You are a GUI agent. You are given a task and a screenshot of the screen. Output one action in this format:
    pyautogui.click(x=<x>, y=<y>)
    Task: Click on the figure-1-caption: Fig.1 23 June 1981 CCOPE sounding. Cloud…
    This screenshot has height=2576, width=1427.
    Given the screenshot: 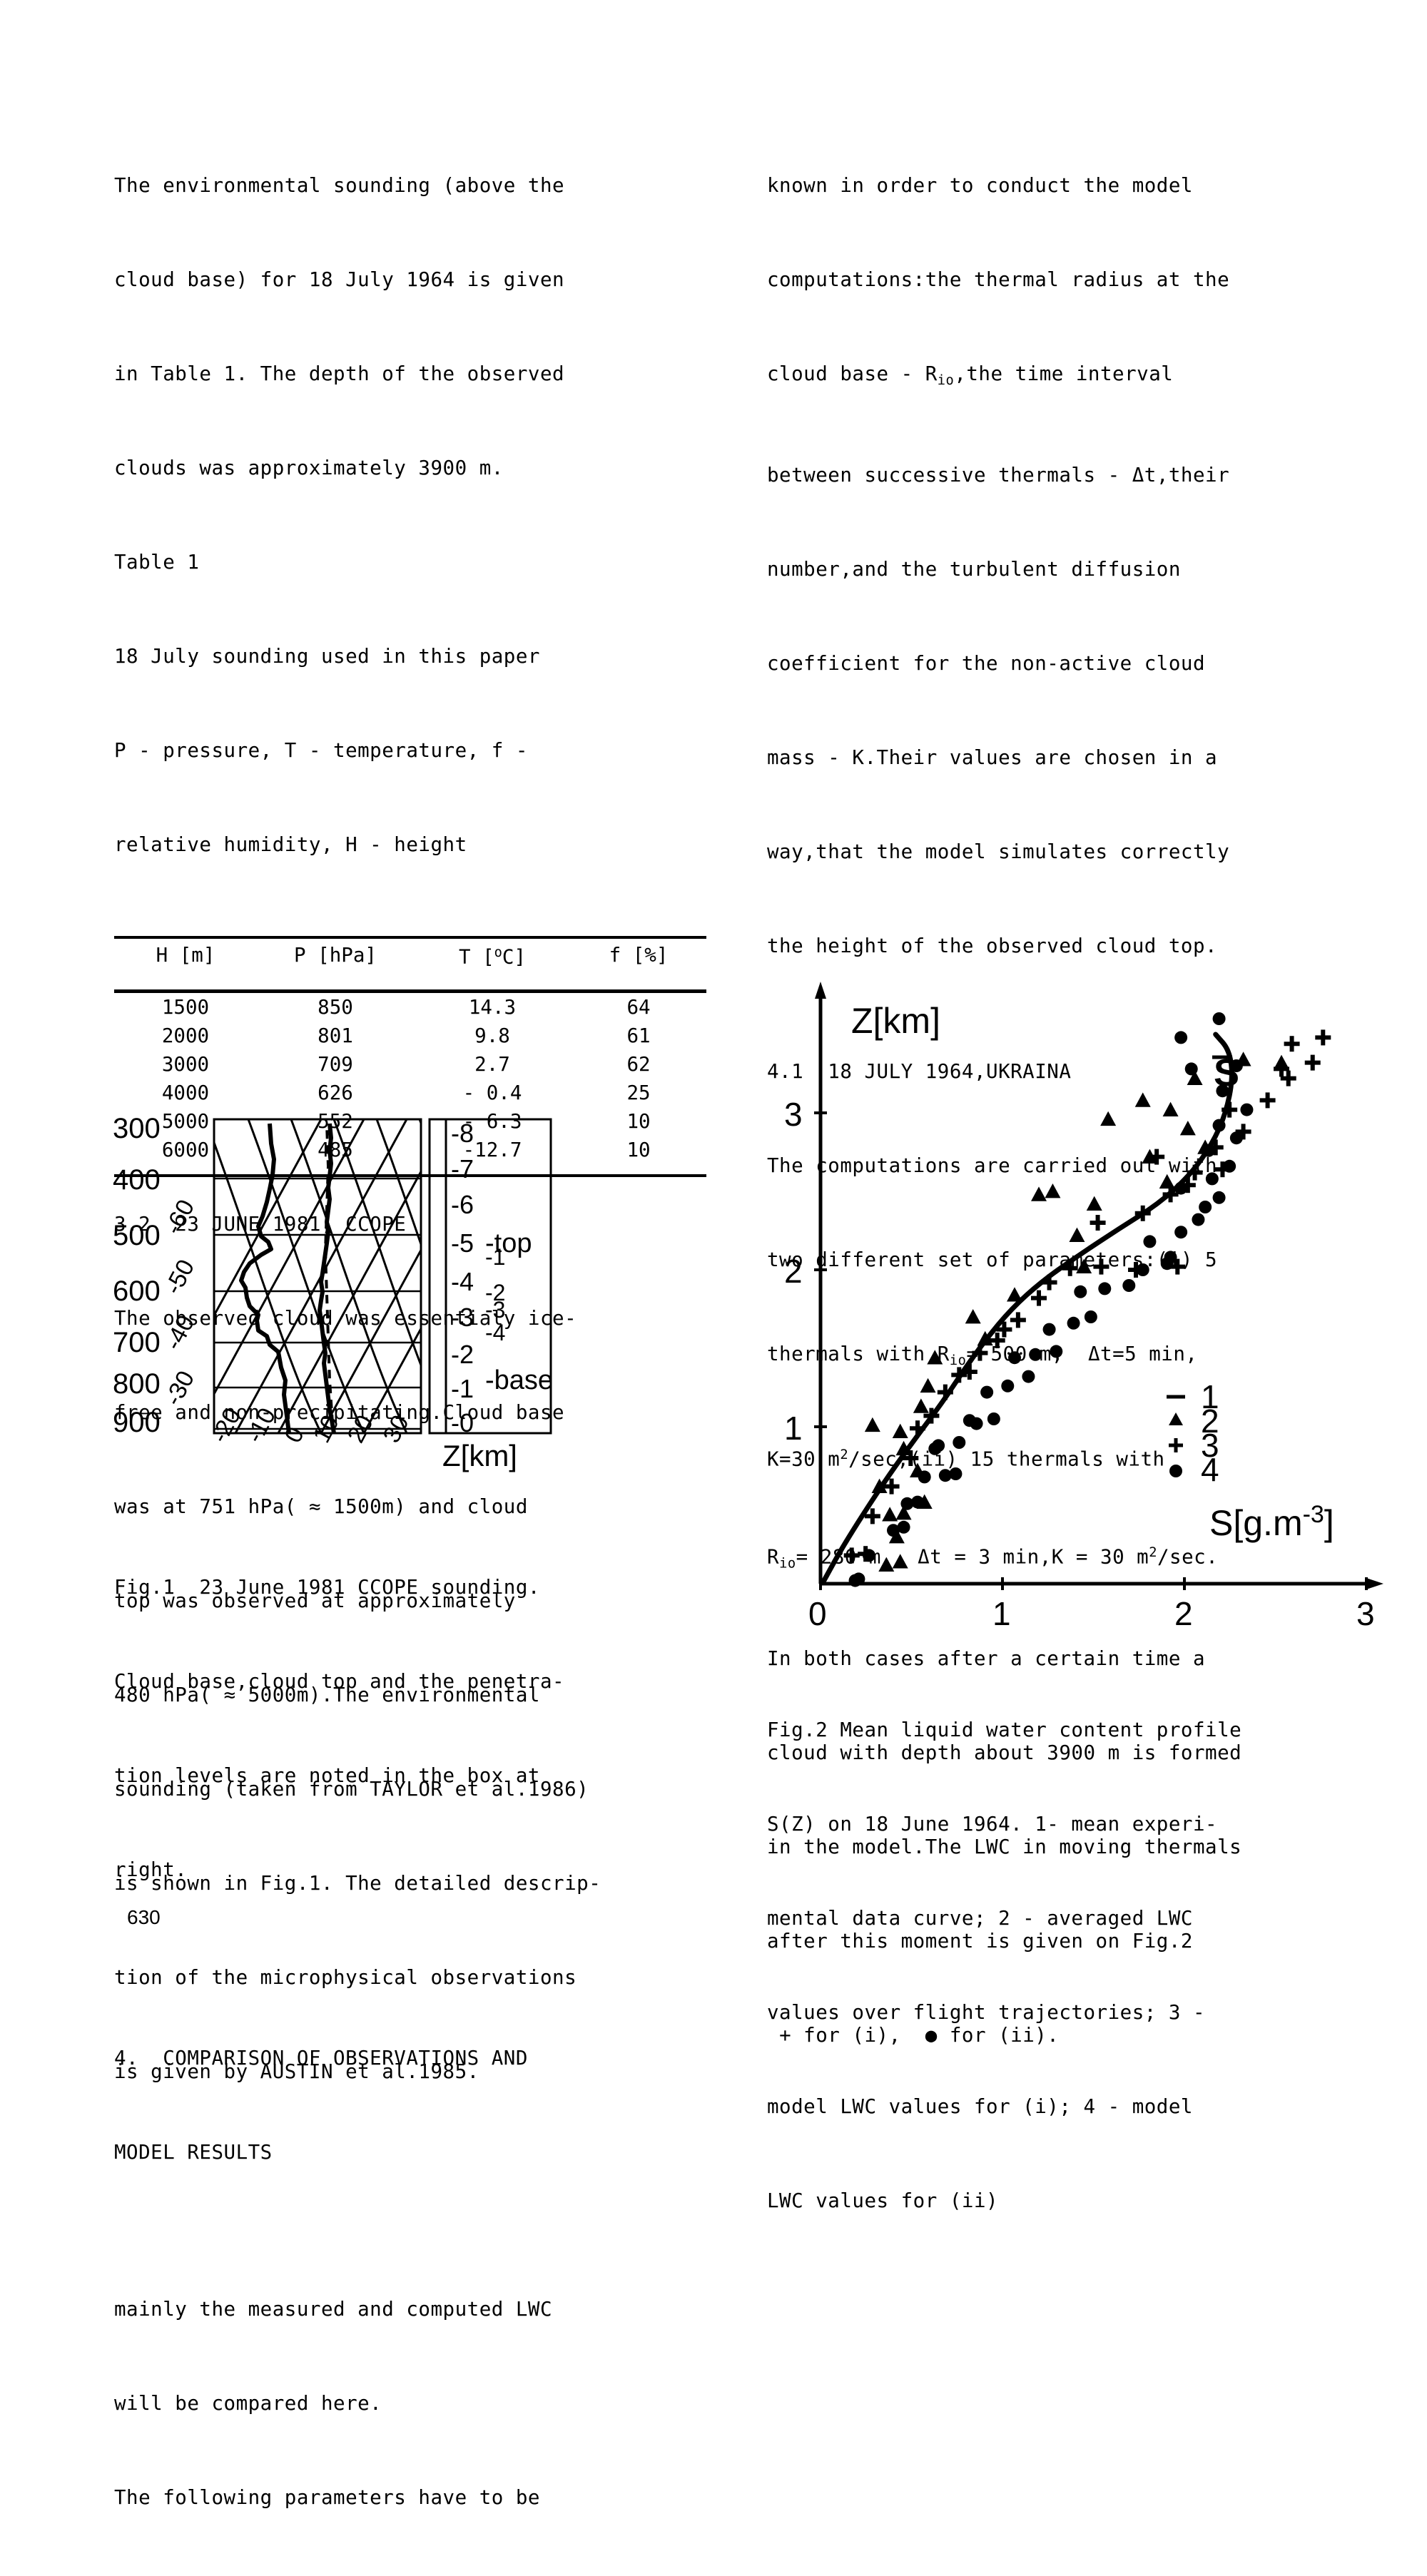 What is the action you would take?
    pyautogui.click(x=417, y=1728)
    